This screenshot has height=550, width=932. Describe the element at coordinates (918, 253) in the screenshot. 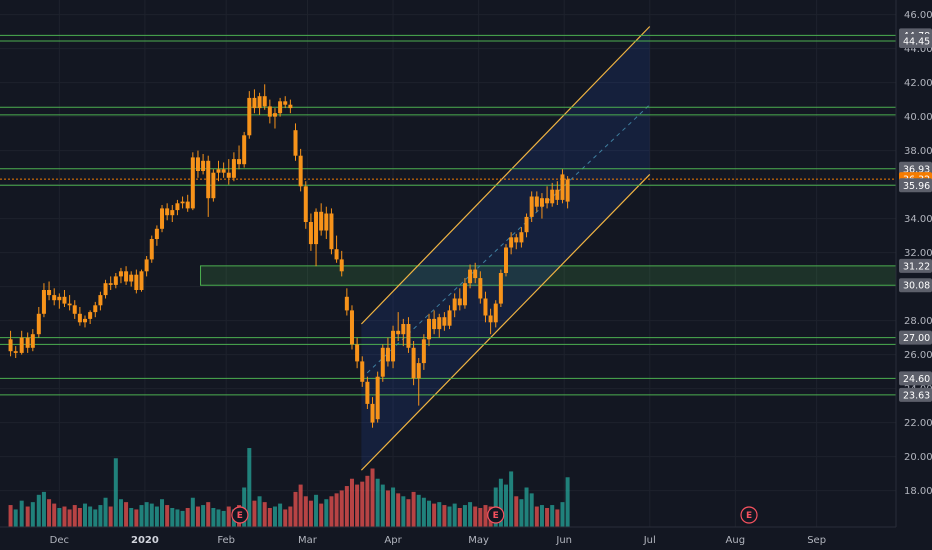

I see `price-tick-7: 32.00` at that location.